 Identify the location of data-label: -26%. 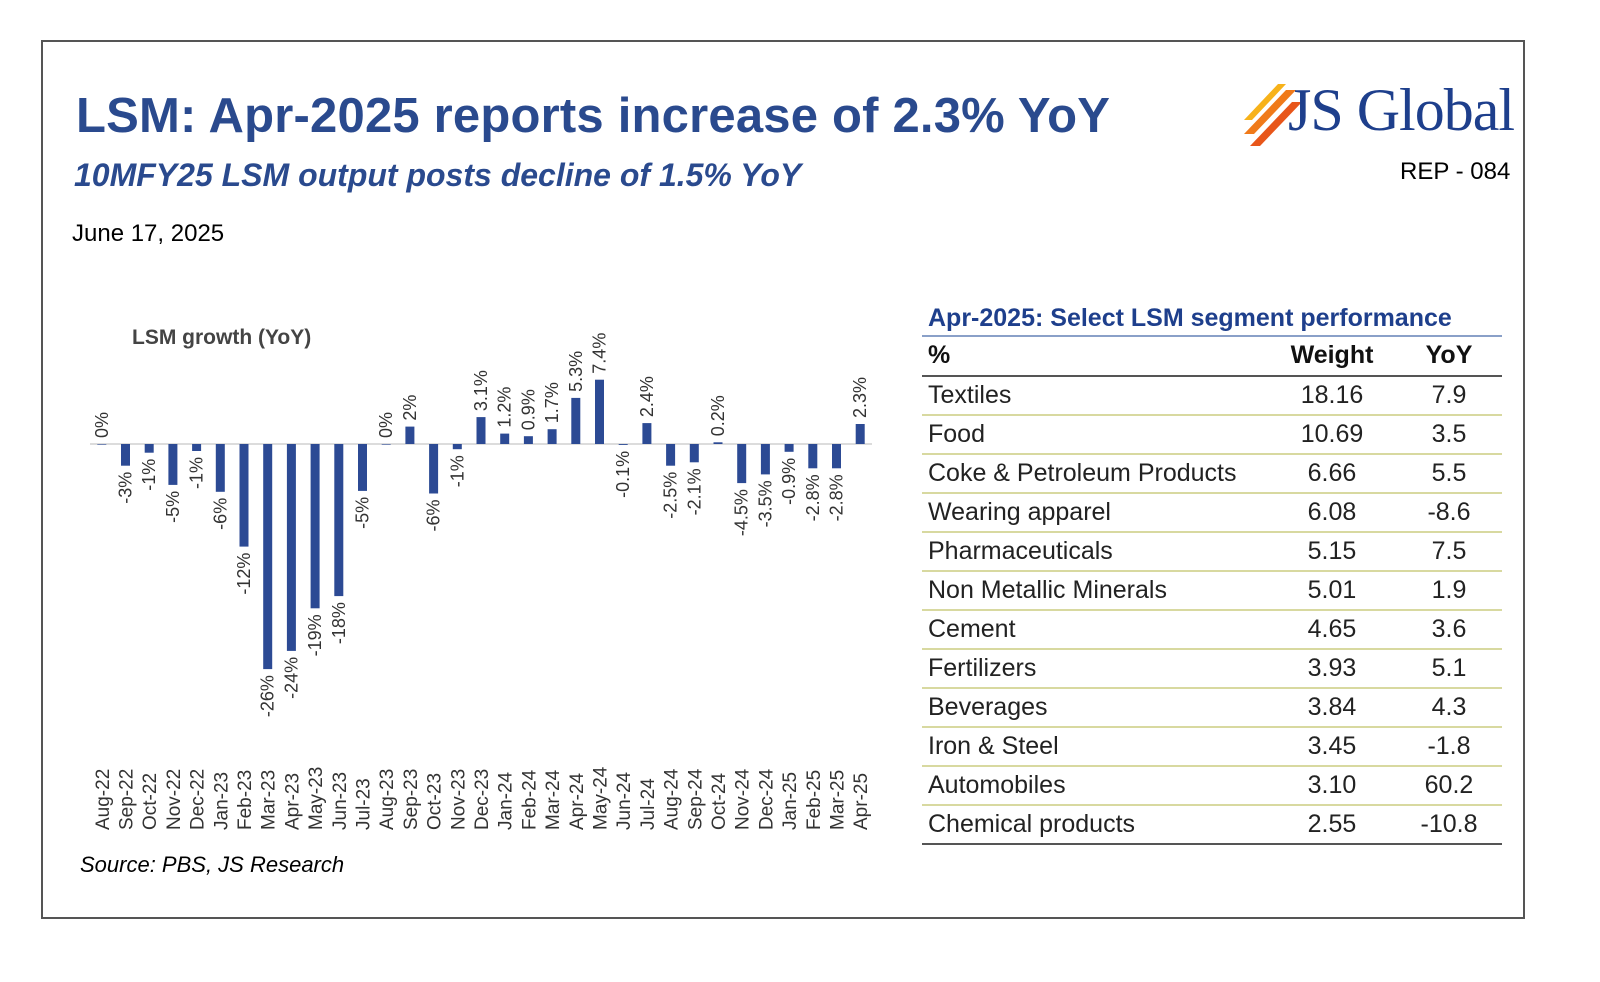
(268, 696).